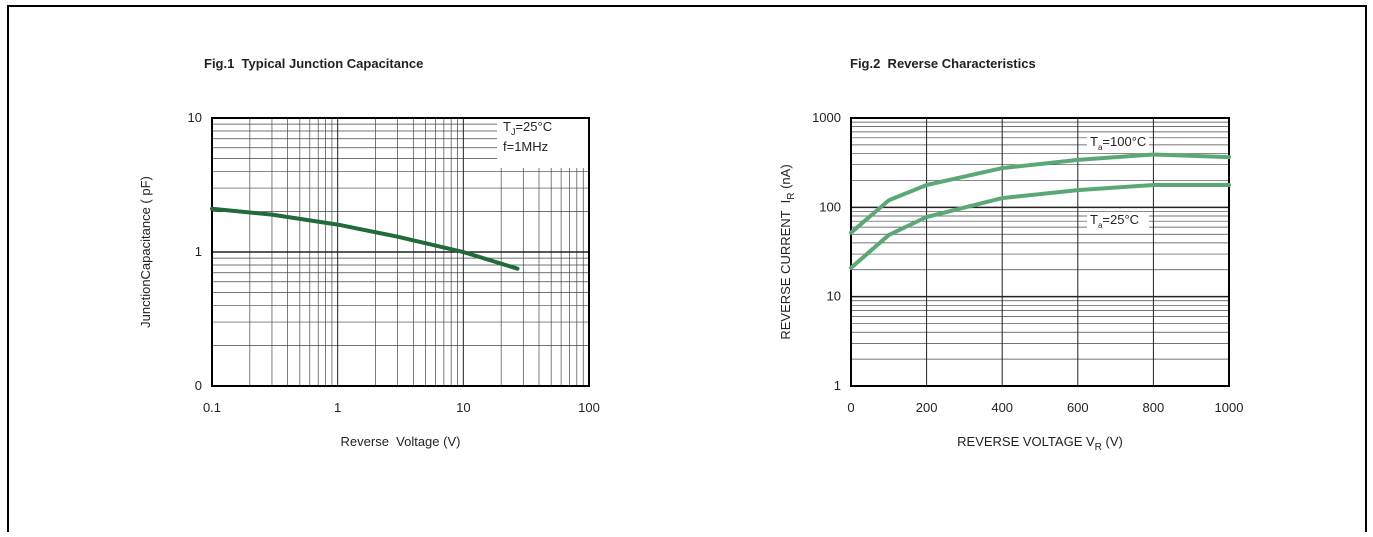  Describe the element at coordinates (791, 196) in the screenshot. I see `y-axis-label-part: R` at that location.